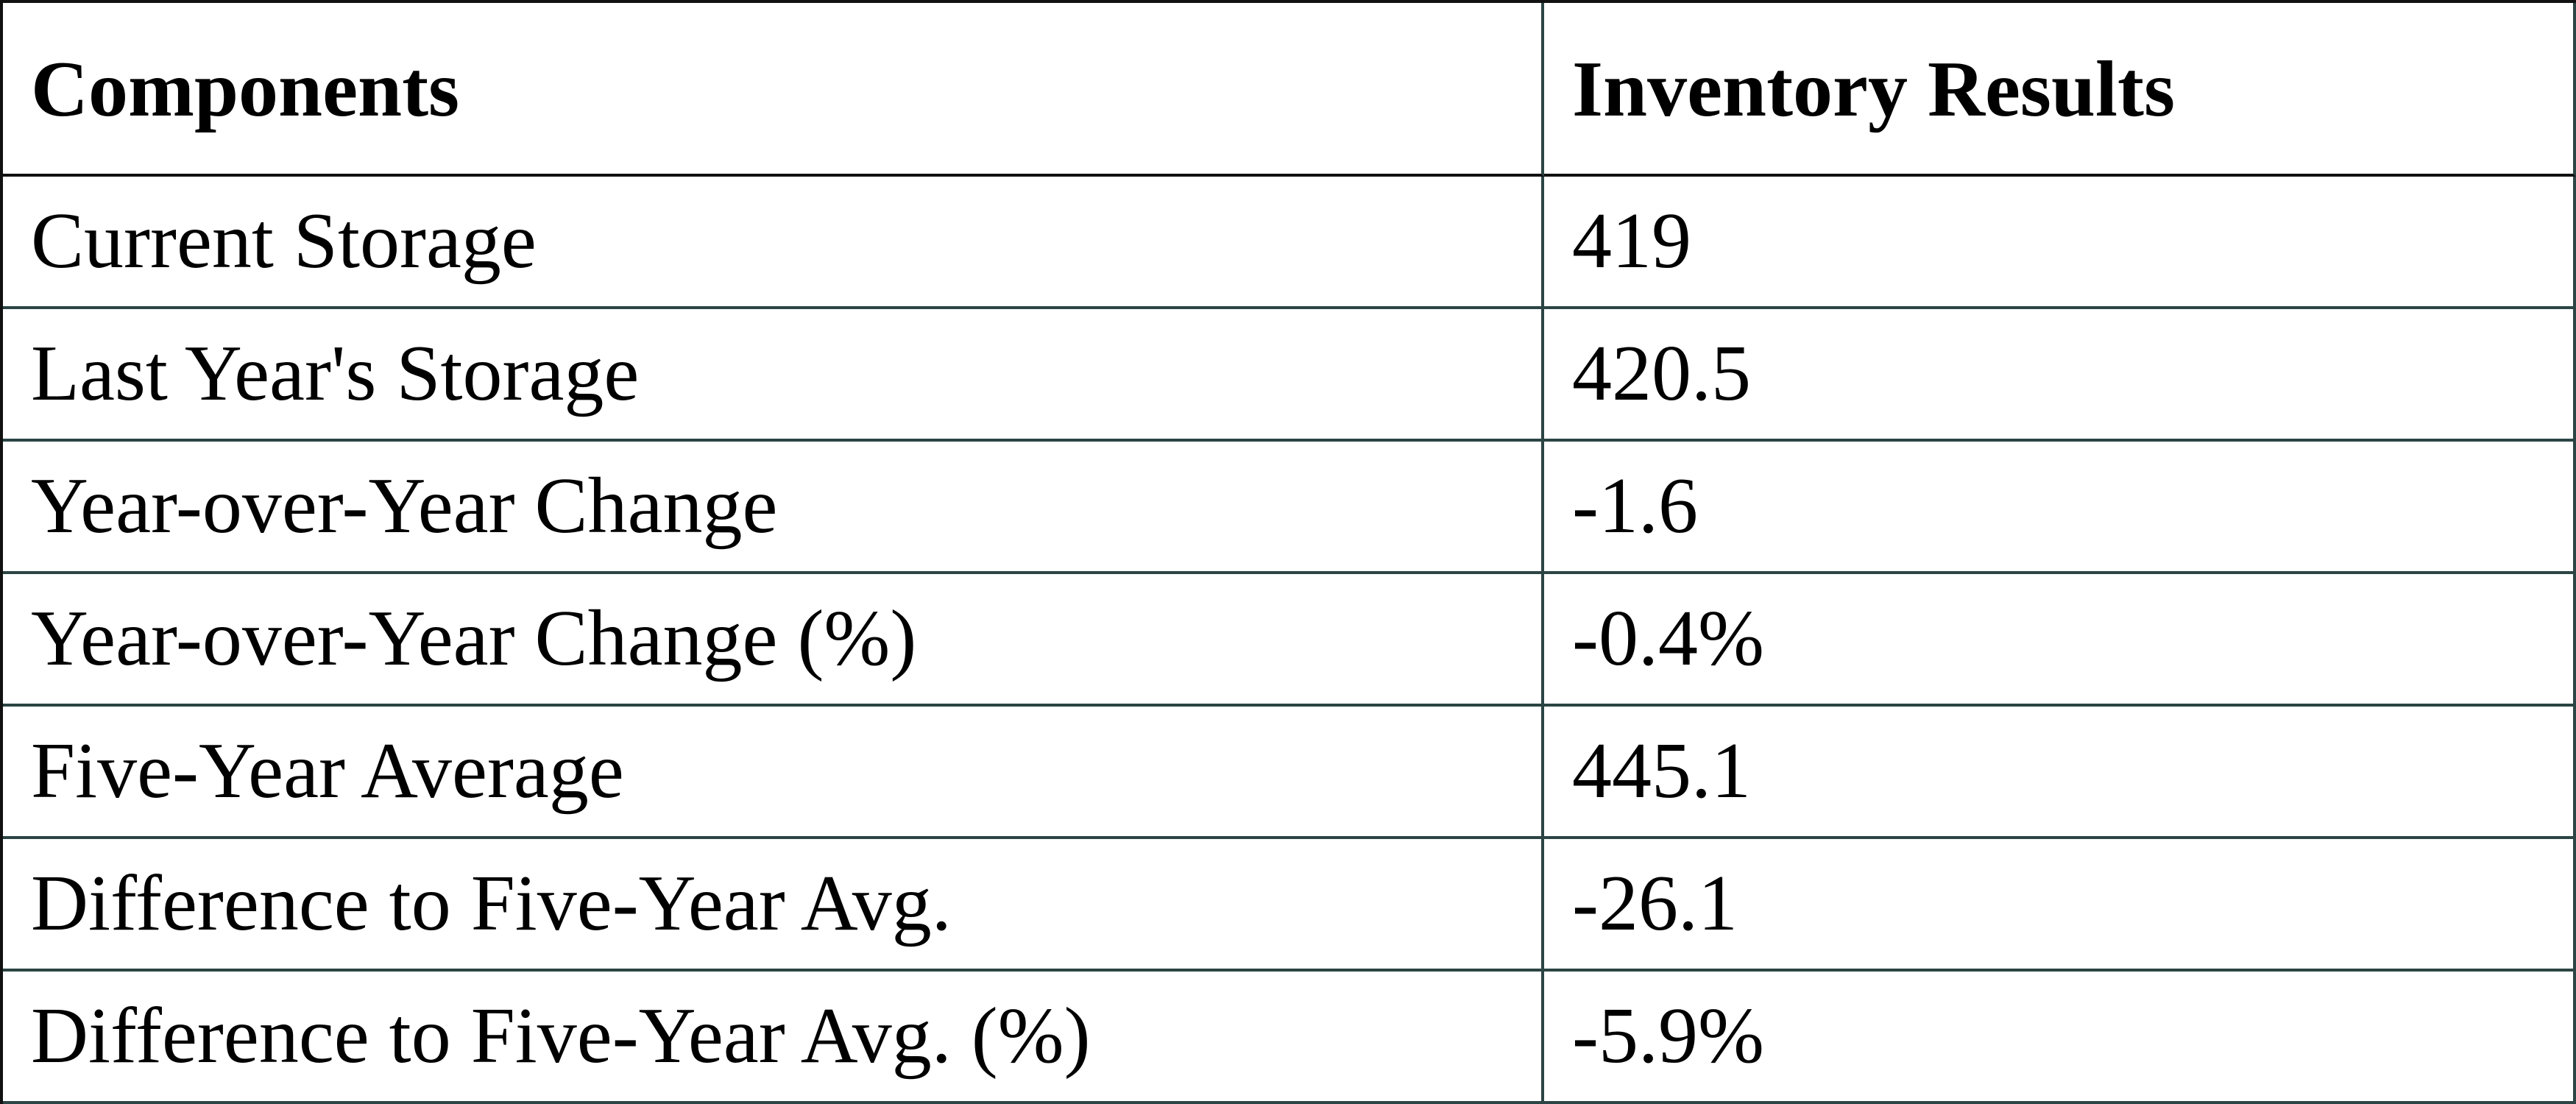  Describe the element at coordinates (773, 1038) in the screenshot. I see `row-label: Difference to Five-Year Avg. (%)` at that location.